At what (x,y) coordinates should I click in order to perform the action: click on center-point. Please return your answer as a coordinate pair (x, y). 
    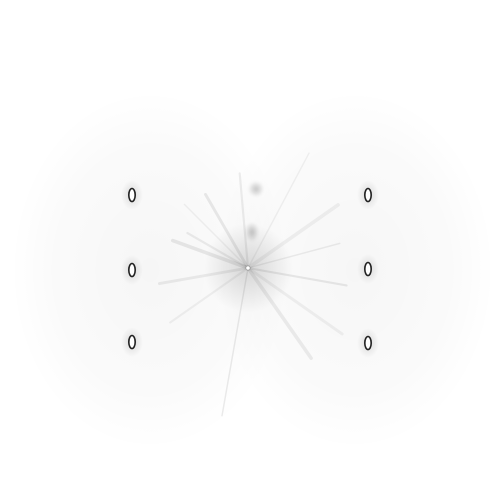
    Looking at the image, I should click on (248, 268).